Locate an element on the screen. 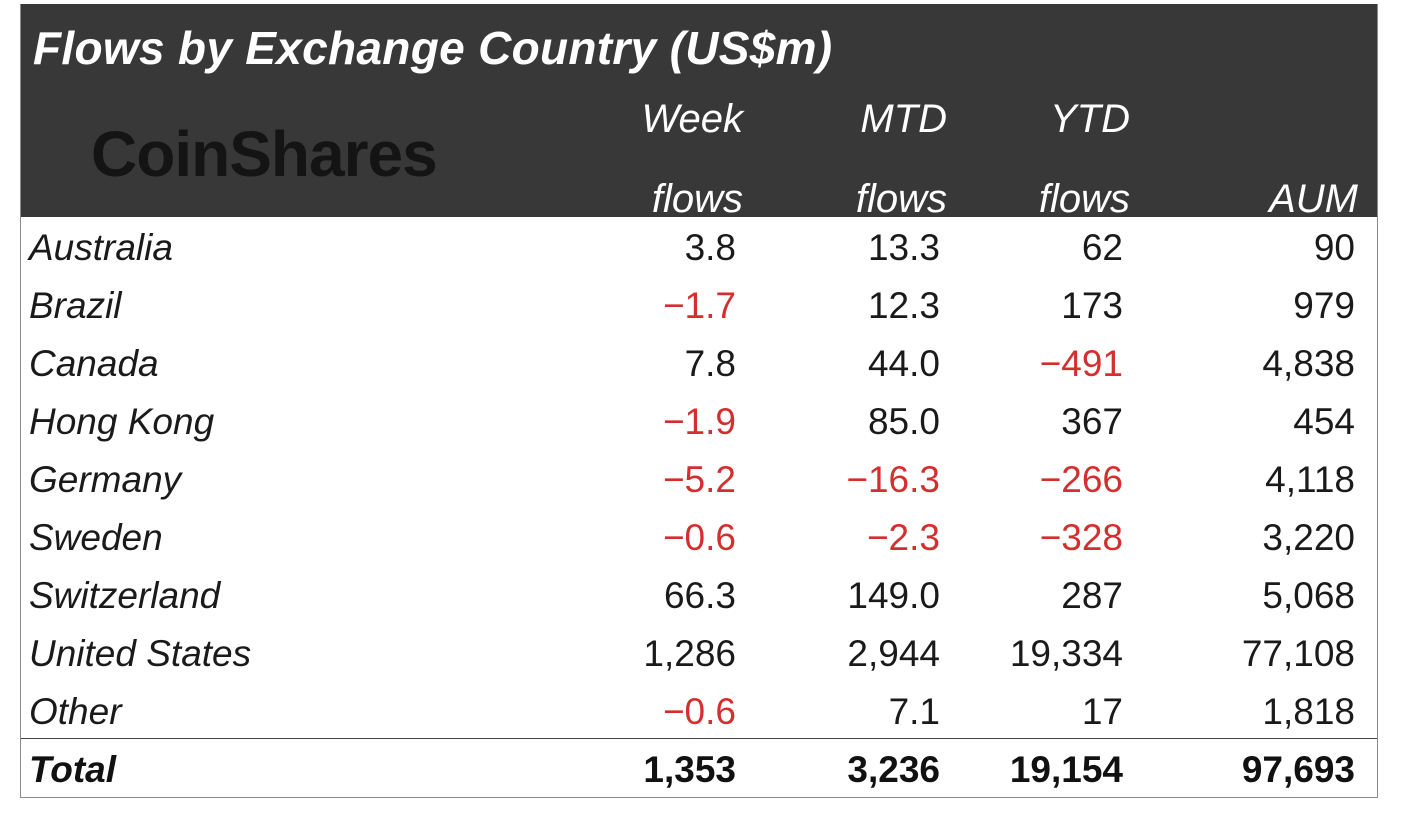 The height and width of the screenshot is (828, 1412). mtd-flow-cell: 12.3 is located at coordinates (903, 305).